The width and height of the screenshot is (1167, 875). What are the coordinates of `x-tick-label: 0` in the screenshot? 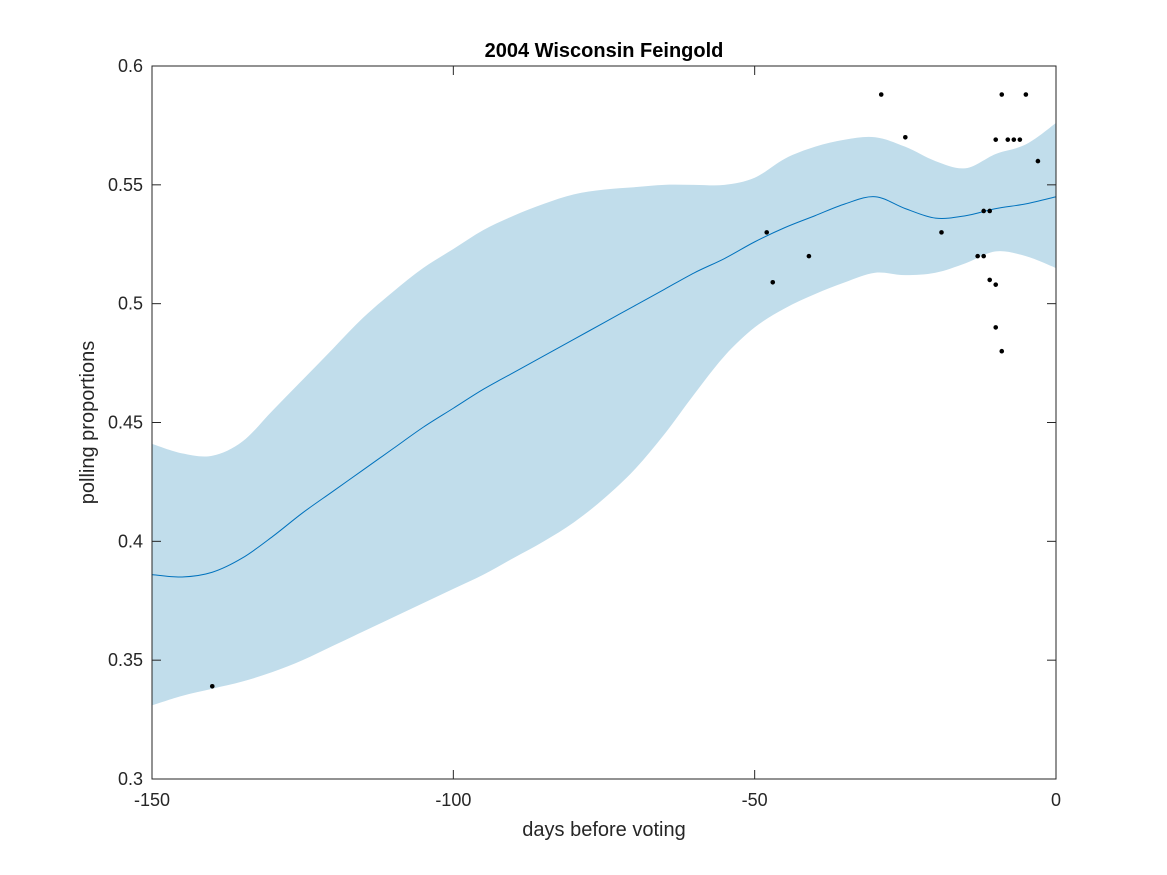 It's located at (1056, 800).